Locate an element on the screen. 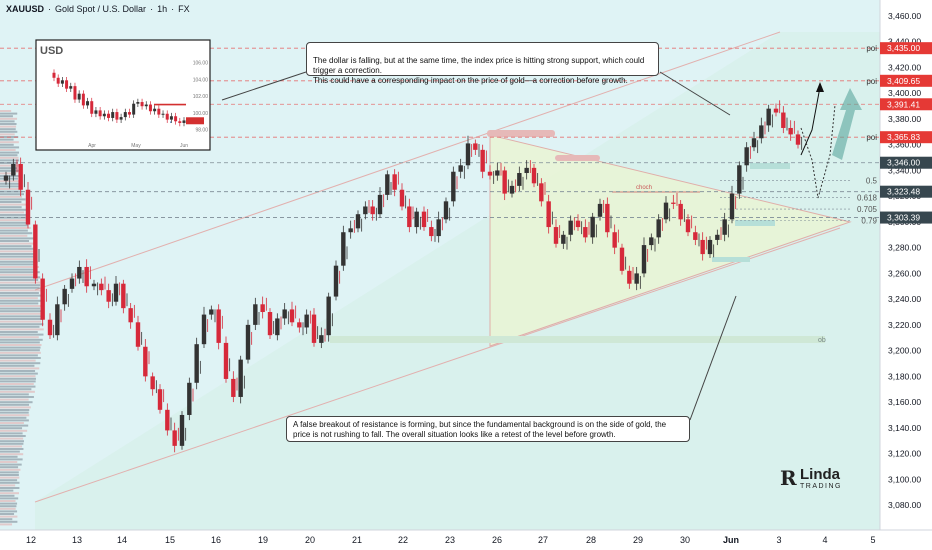  usd-inset-title: USD is located at coordinates (51, 51).